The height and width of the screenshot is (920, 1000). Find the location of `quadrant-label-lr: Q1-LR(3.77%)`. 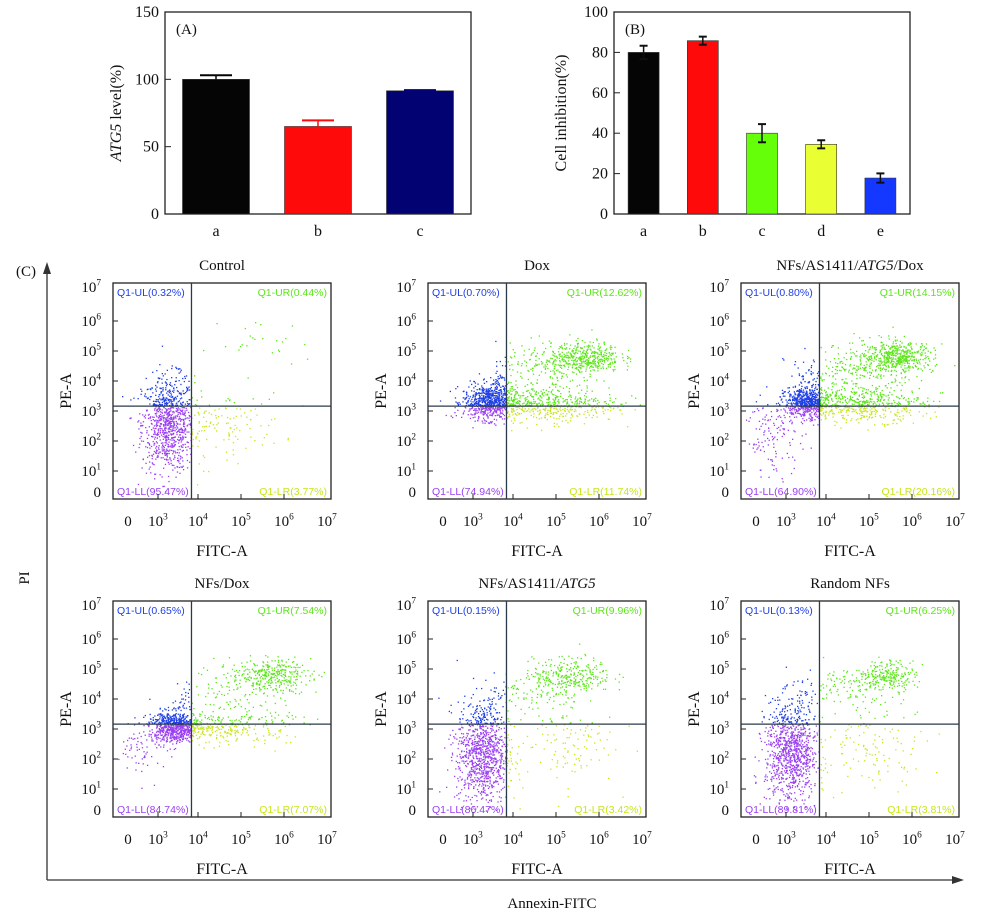

quadrant-label-lr: Q1-LR(3.77%) is located at coordinates (293, 492).